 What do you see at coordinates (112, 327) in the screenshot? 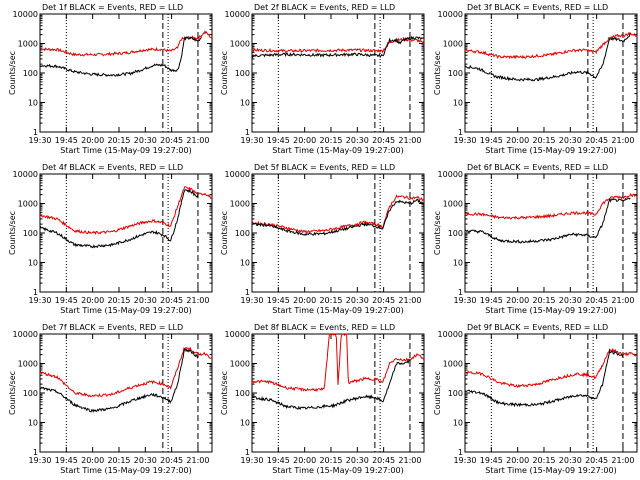
I see `panel-title: Det 7f BLACK = Events, RED = LLD` at bounding box center [112, 327].